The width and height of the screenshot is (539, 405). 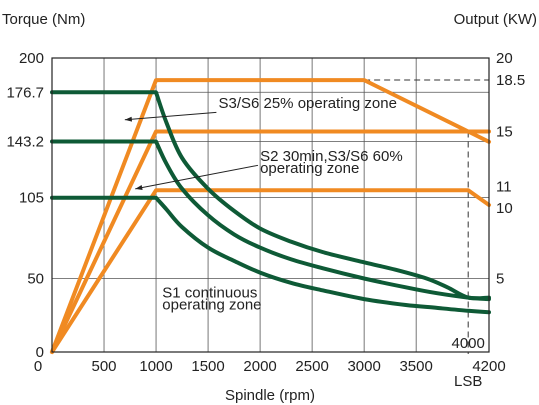 What do you see at coordinates (31, 198) in the screenshot?
I see `y-left-tick-label: 105` at bounding box center [31, 198].